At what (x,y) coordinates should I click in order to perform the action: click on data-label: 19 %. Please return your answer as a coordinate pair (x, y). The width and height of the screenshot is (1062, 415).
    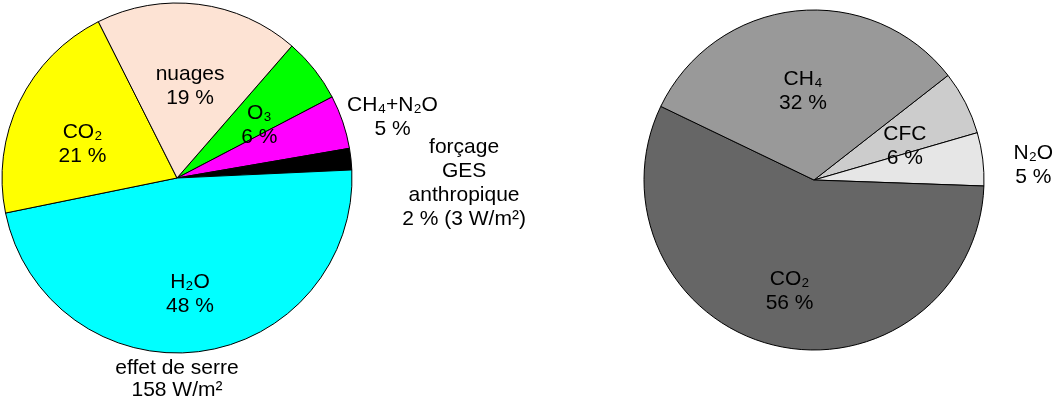
    Looking at the image, I should click on (190, 96).